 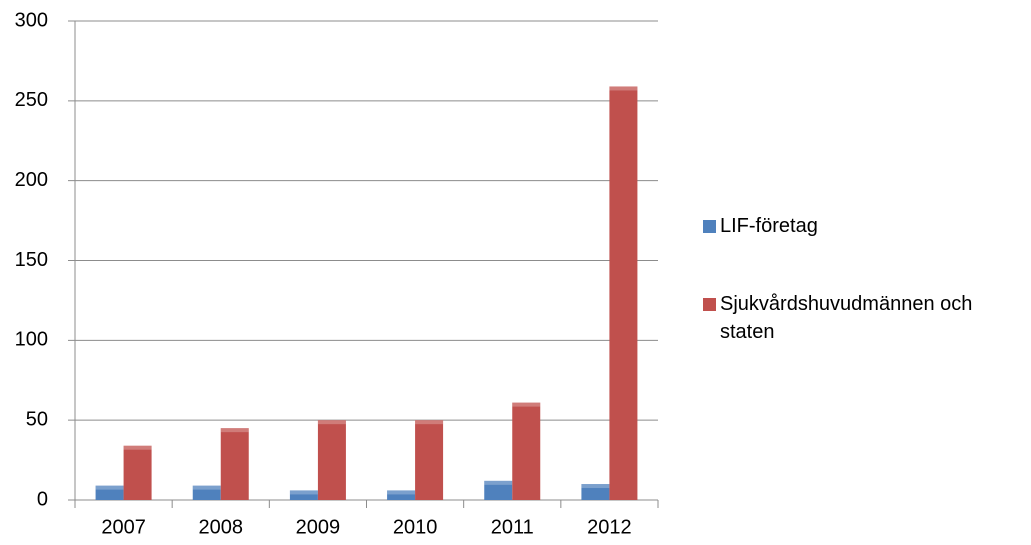 I want to click on x-tick-label: 2012, so click(x=609, y=527).